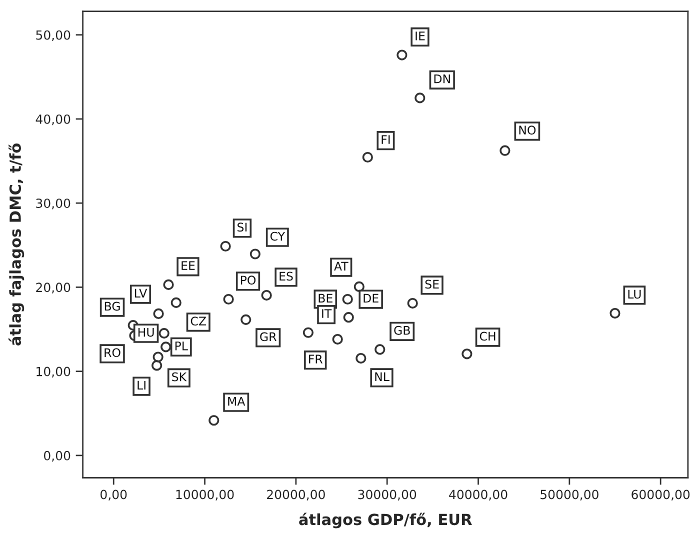  What do you see at coordinates (527, 130) in the screenshot?
I see `annotation: NO` at bounding box center [527, 130].